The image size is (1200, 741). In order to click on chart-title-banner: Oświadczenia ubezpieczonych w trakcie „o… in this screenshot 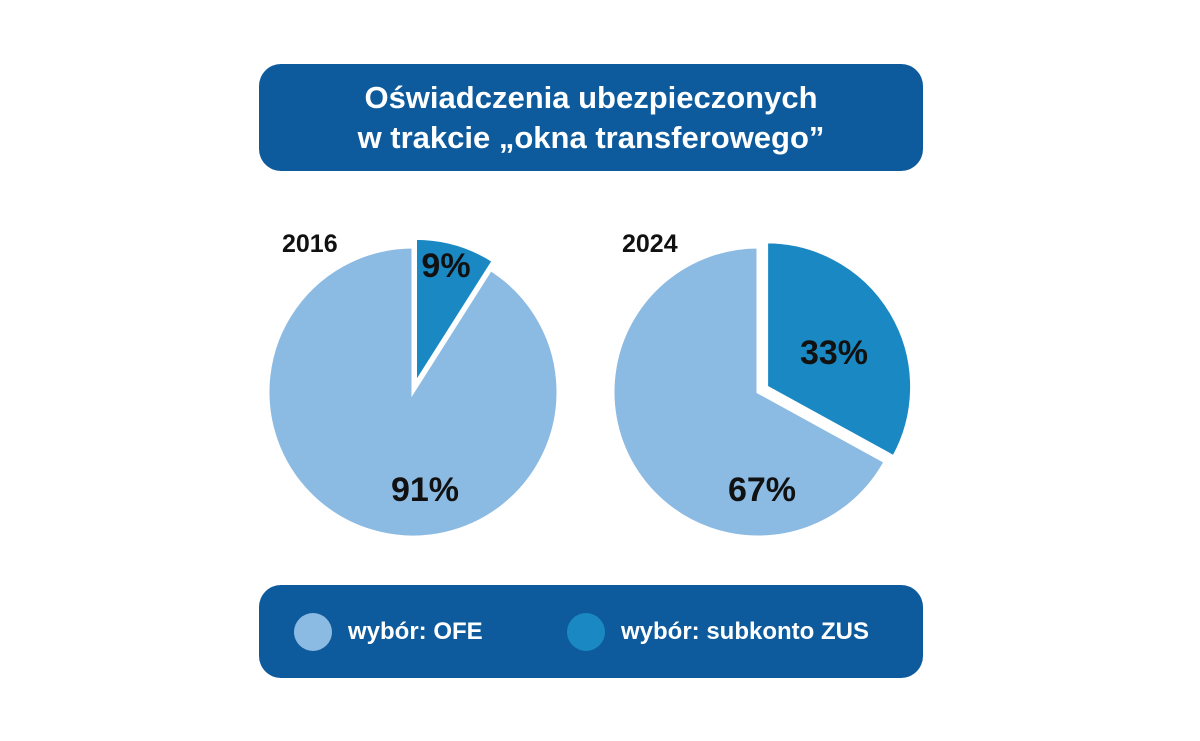, I will do `click(591, 117)`.